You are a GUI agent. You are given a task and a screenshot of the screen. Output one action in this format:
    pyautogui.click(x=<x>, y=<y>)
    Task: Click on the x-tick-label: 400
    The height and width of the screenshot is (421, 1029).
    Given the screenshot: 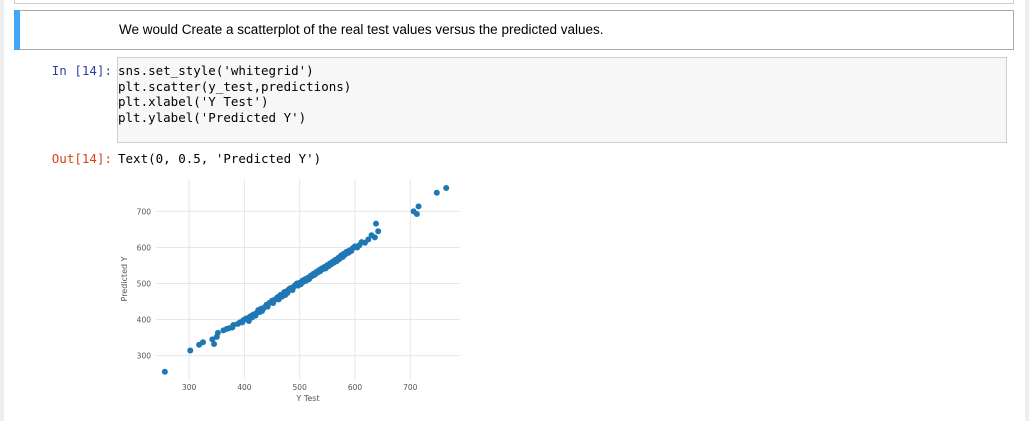 What is the action you would take?
    pyautogui.click(x=244, y=387)
    